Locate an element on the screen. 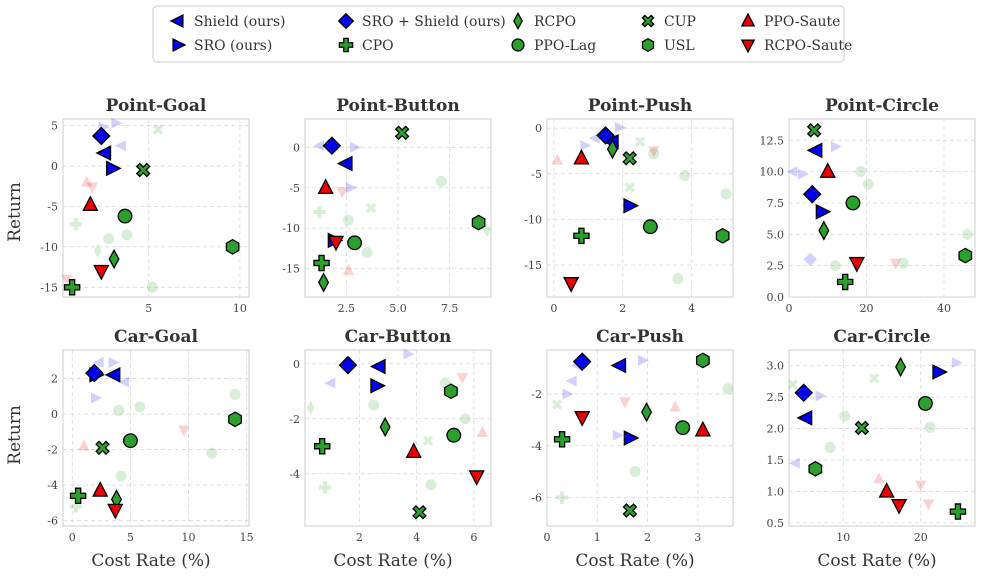  x-tick-label: 20 is located at coordinates (867, 308).